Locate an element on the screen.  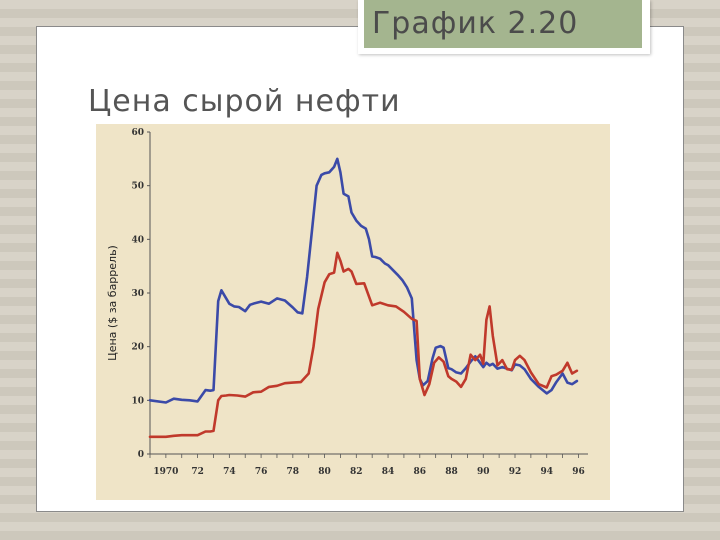
x-tick-label: 74 is located at coordinates (229, 472).